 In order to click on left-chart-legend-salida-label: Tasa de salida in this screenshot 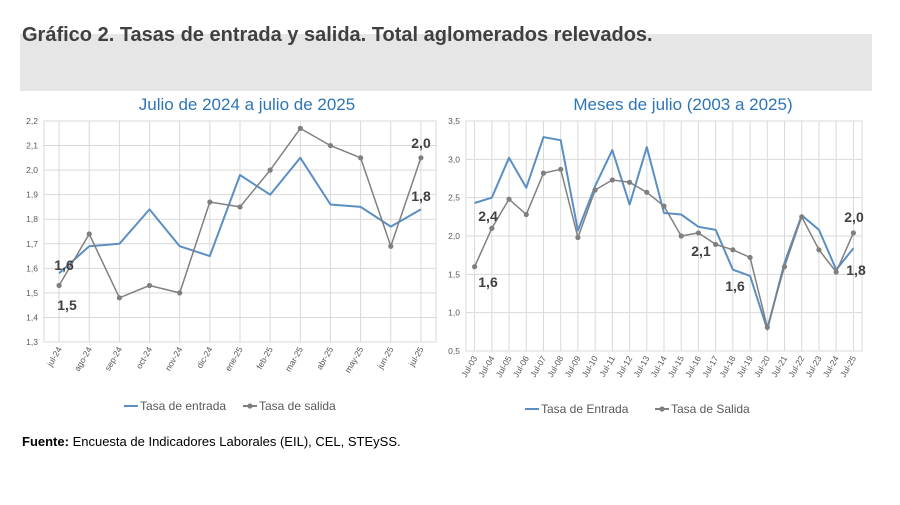, I will do `click(297, 406)`.